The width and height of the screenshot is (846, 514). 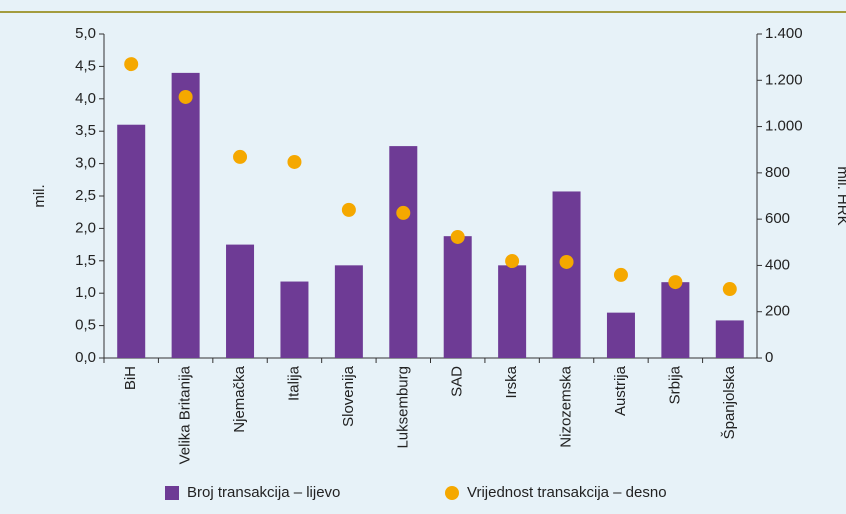 I want to click on x-tick-label: Italija, so click(x=293, y=383).